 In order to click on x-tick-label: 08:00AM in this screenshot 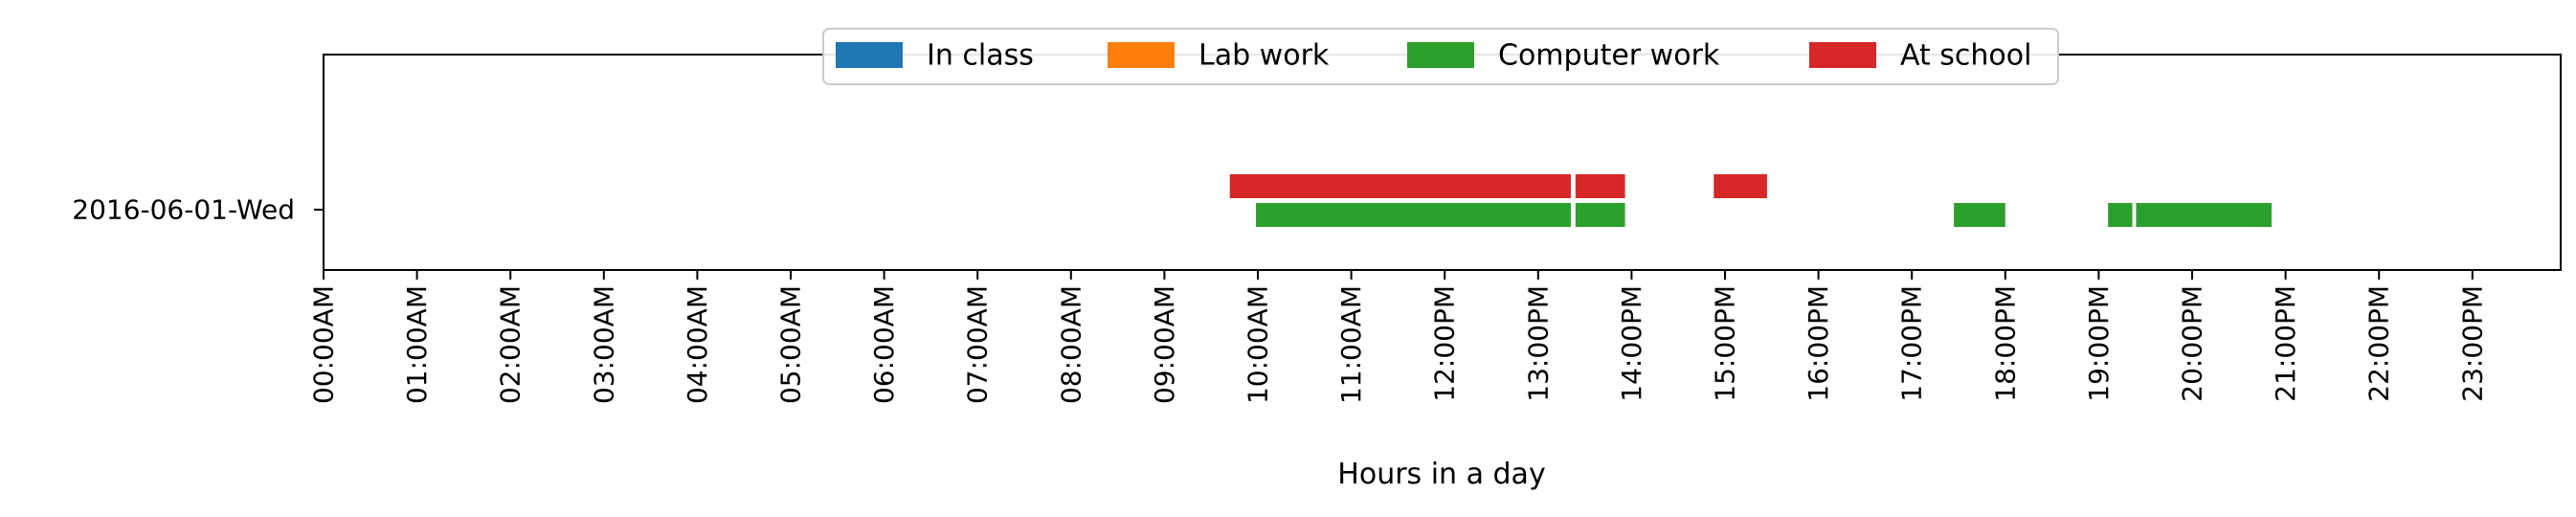, I will do `click(1071, 344)`.